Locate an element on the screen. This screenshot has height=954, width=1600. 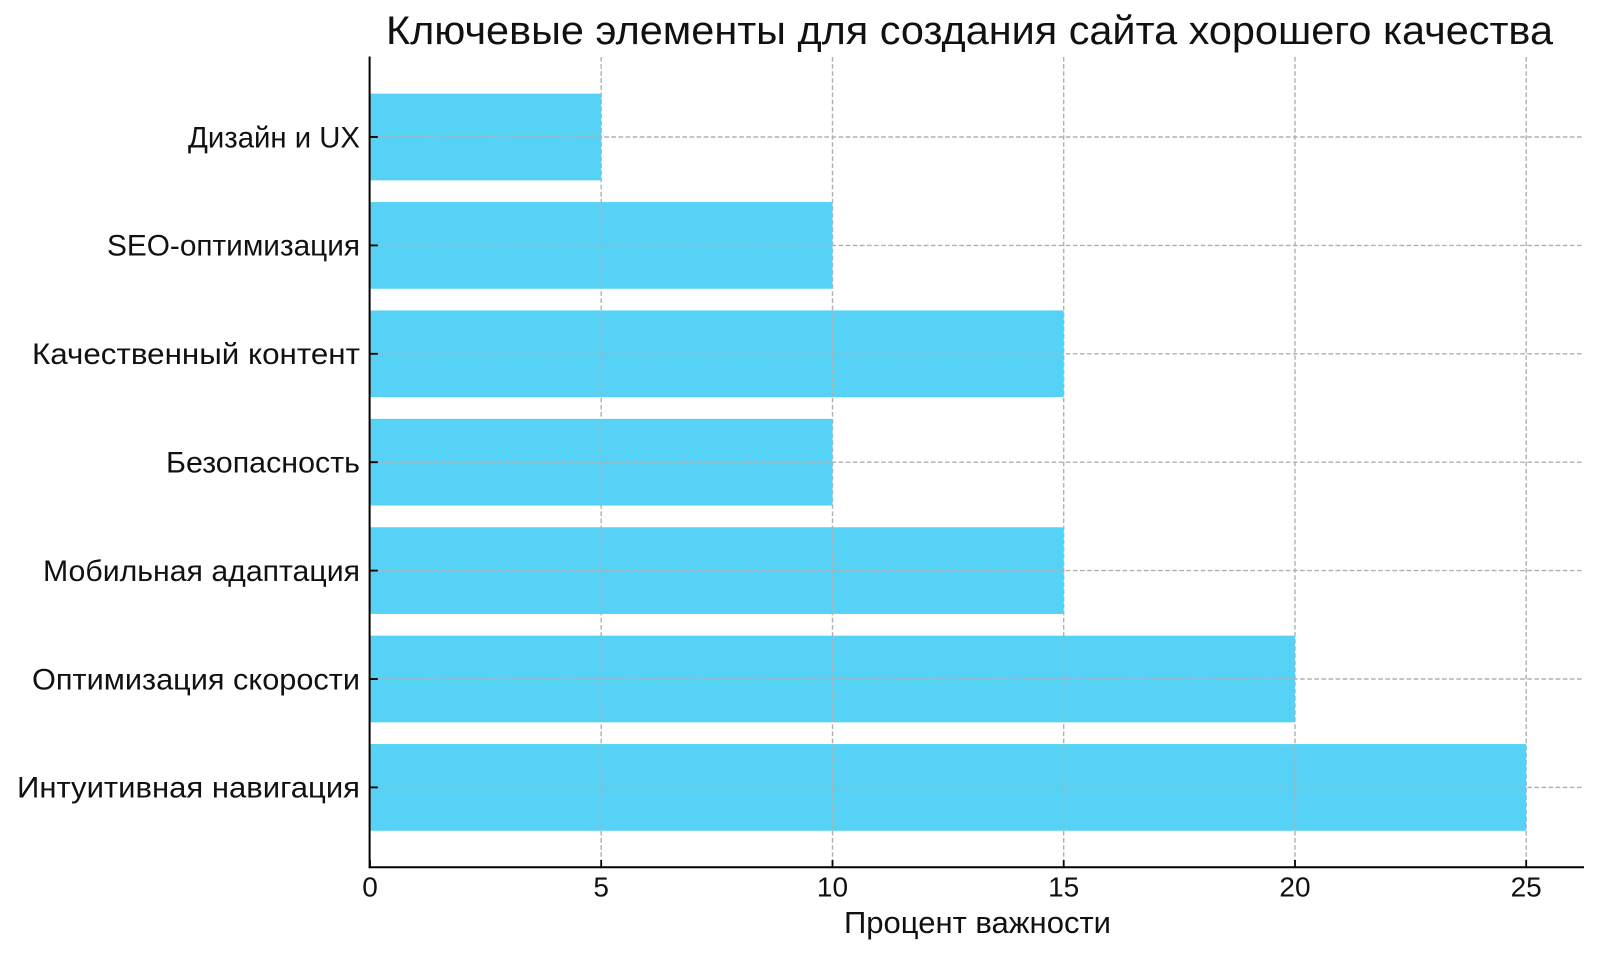
svg-text: 0 is located at coordinates (370, 887).